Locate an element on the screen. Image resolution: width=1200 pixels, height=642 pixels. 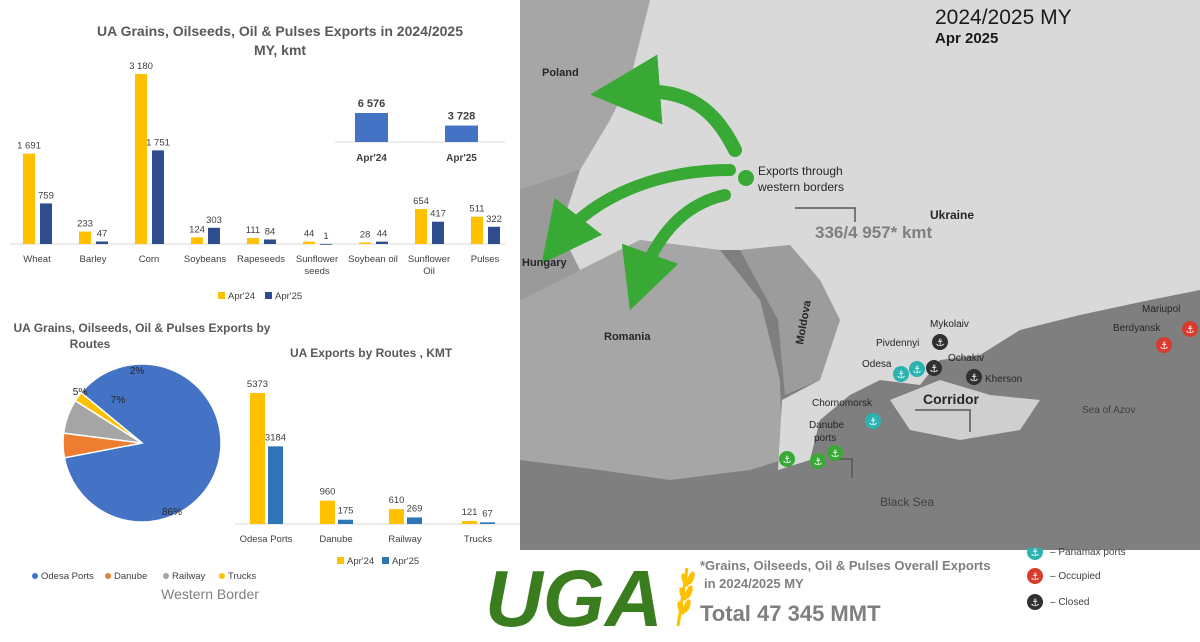
legend-label-apr24: Apr'24 is located at coordinates (241, 296).